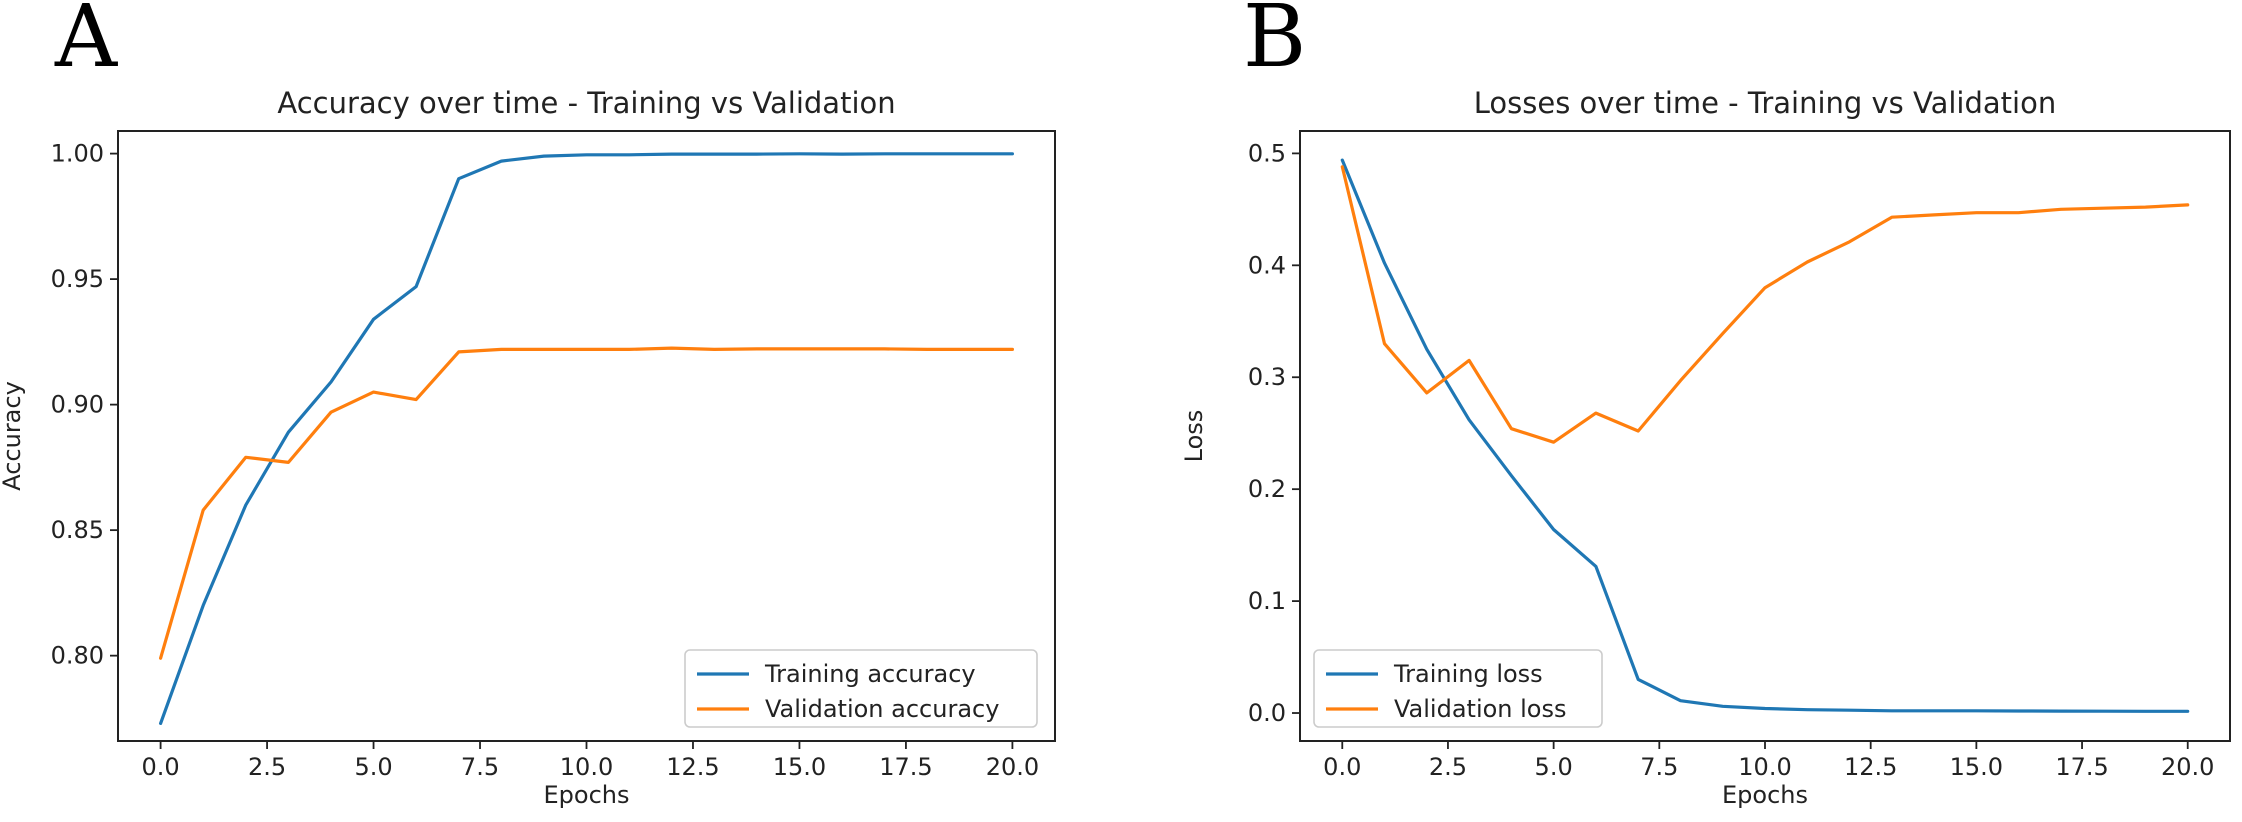  I want to click on panel-label-b: B, so click(1274, 43).